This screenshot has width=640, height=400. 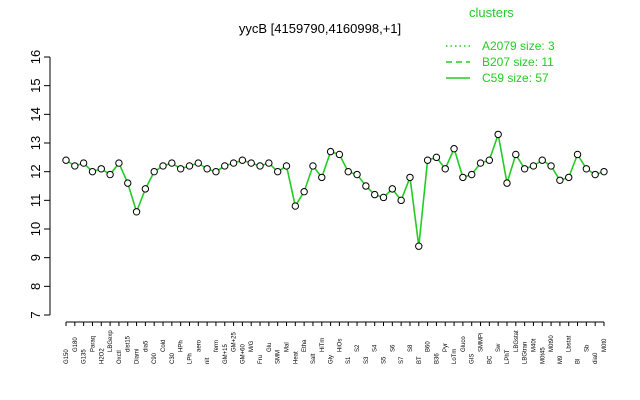 What do you see at coordinates (226, 353) in the screenshot?
I see `x-tick-label: GM+15` at bounding box center [226, 353].